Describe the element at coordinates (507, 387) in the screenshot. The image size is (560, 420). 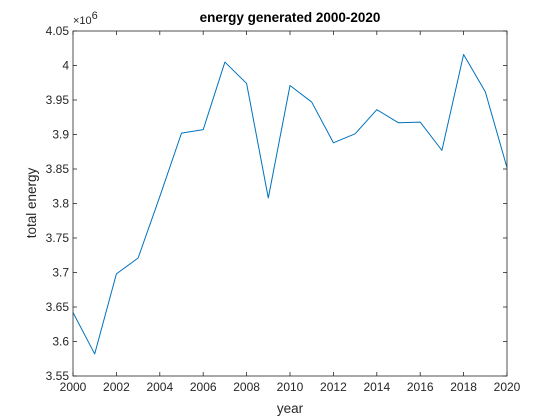
I see `x-tick-label: 2020` at that location.